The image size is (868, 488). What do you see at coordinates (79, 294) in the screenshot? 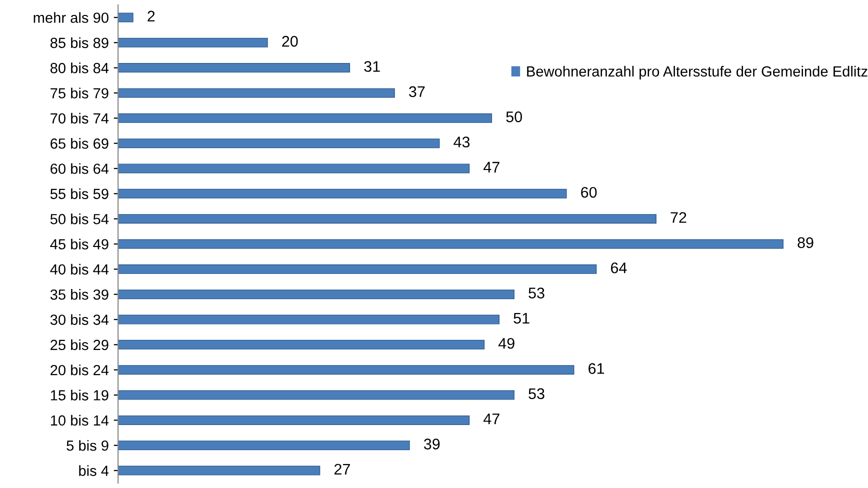
I see `y-tick-label: 35 bis 39` at bounding box center [79, 294].